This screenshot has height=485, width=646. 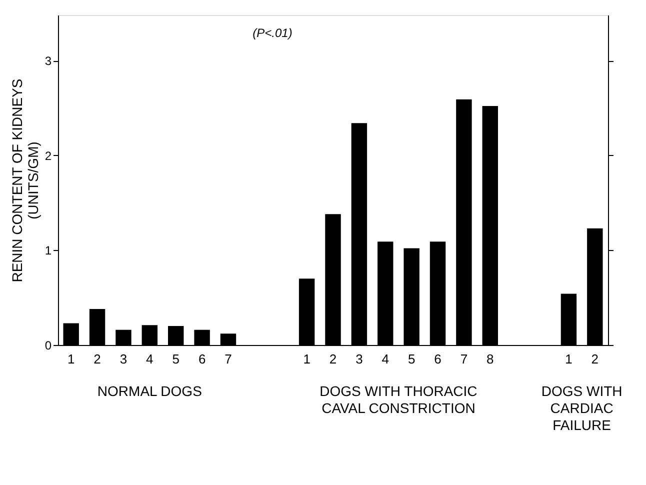 What do you see at coordinates (490, 359) in the screenshot?
I see `x-tick-label: 8` at bounding box center [490, 359].